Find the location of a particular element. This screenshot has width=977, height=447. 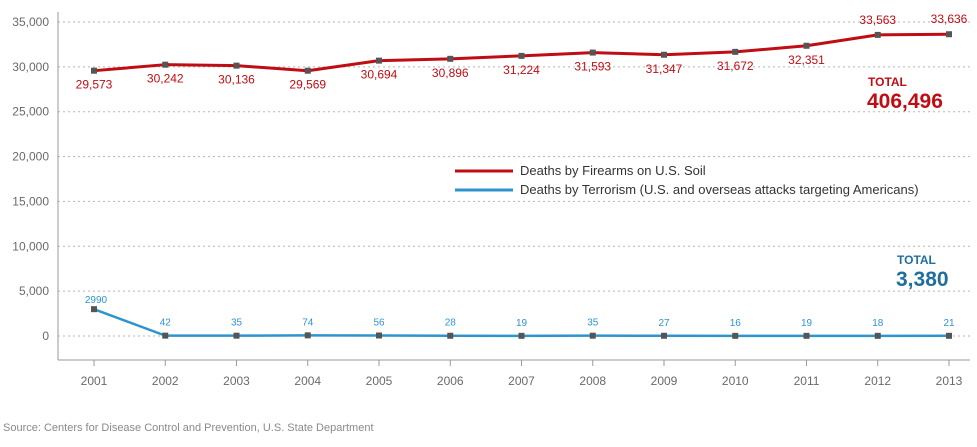

total-firearms-caption: TOTAL is located at coordinates (887, 82).